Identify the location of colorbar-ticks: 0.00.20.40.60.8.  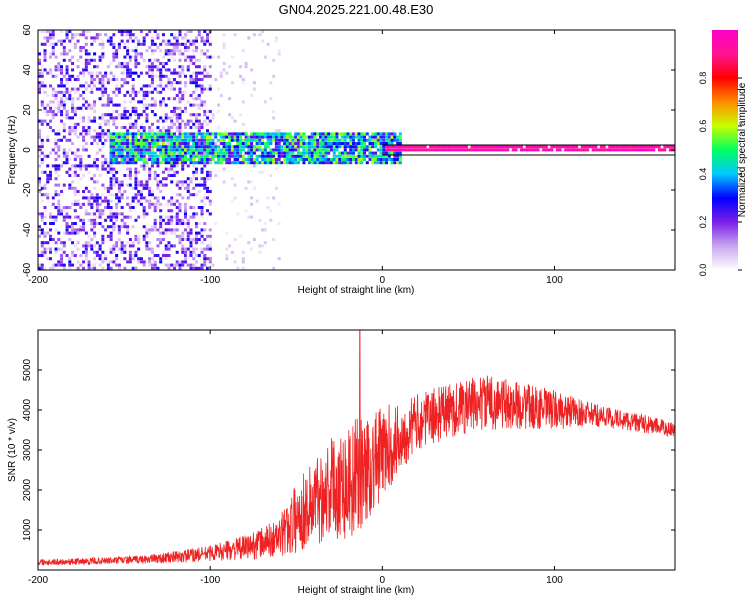
(720, 174).